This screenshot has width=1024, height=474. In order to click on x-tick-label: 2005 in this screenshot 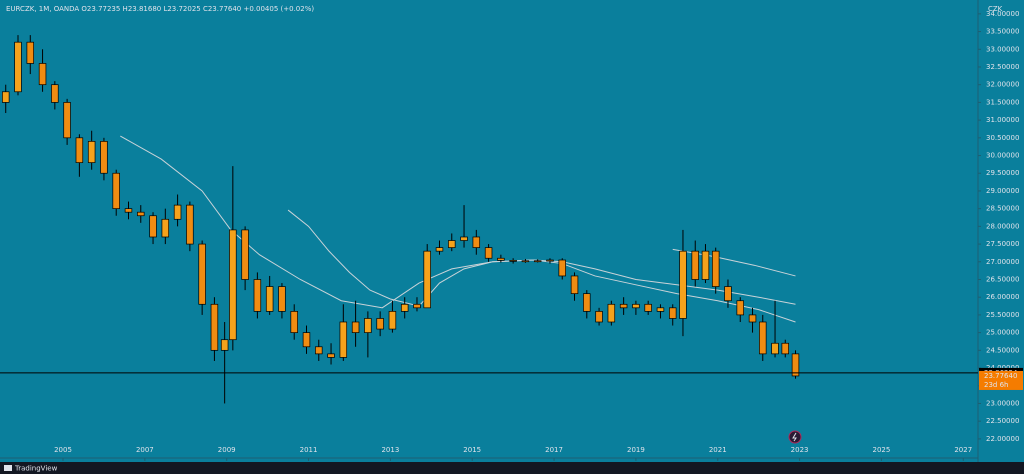, I will do `click(63, 450)`.